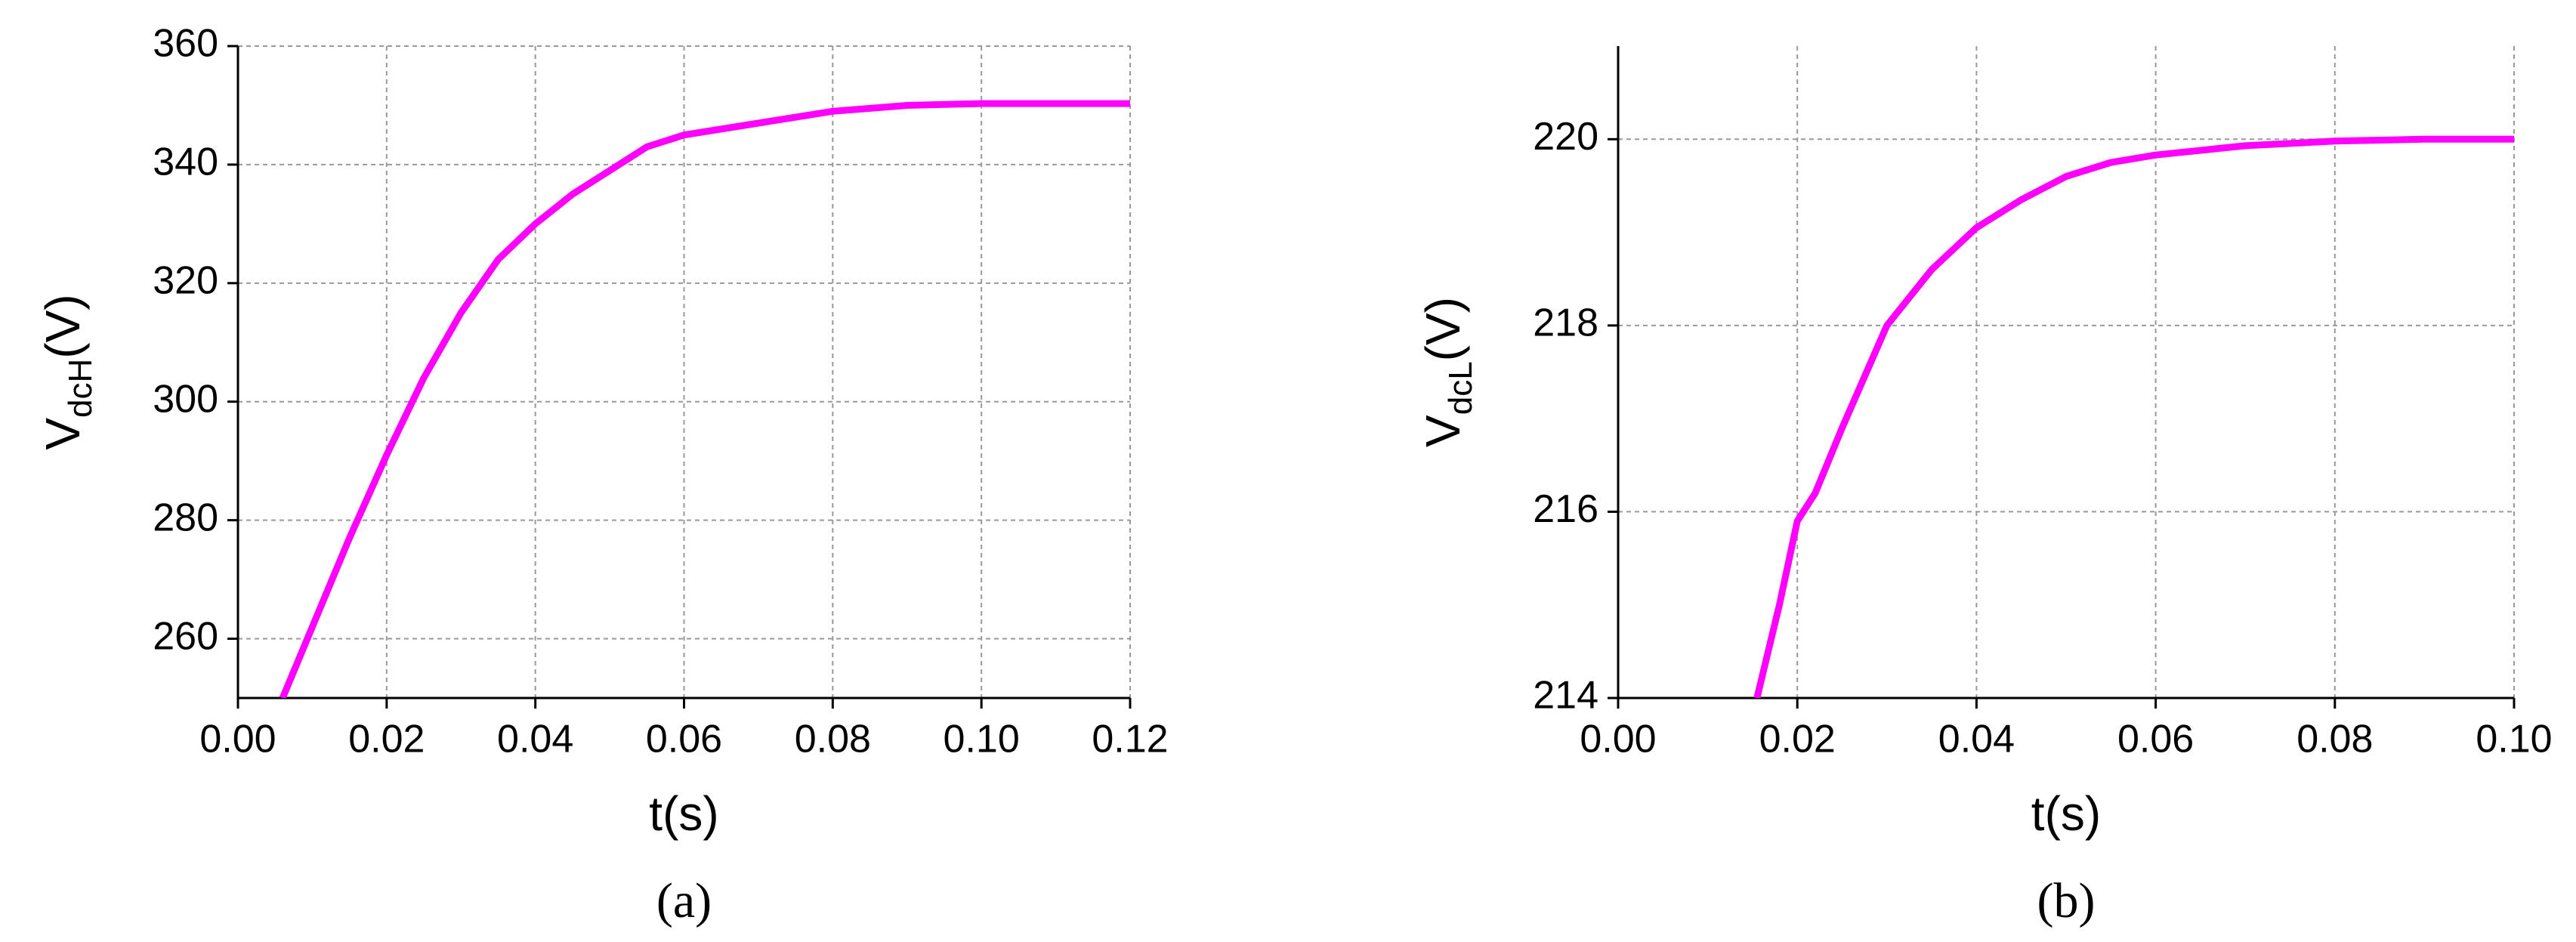 Image resolution: width=2576 pixels, height=942 pixels. Describe the element at coordinates (1565, 137) in the screenshot. I see `y-tick-label: 220` at that location.